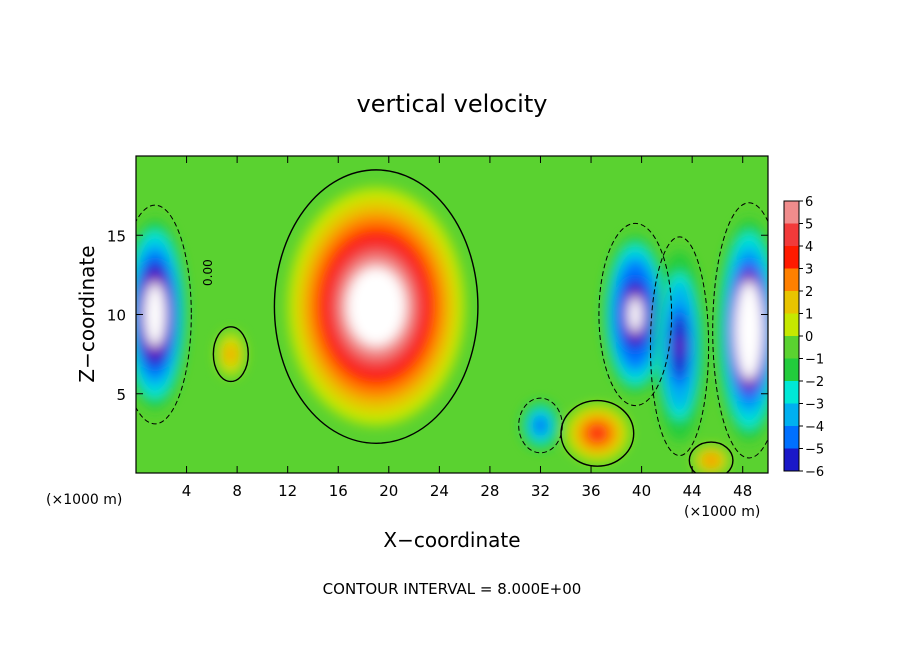 This screenshot has width=904, height=654. I want to click on colorbar-label: −3, so click(814, 405).